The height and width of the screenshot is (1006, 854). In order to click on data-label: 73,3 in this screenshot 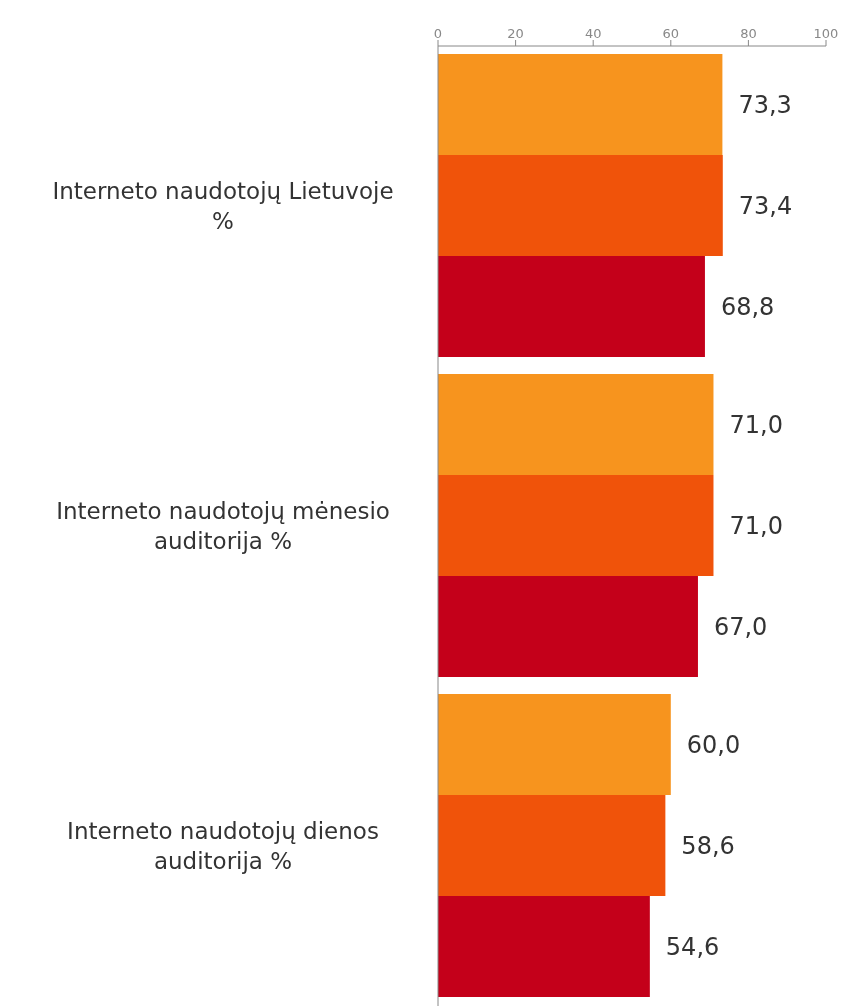, I will do `click(765, 104)`.